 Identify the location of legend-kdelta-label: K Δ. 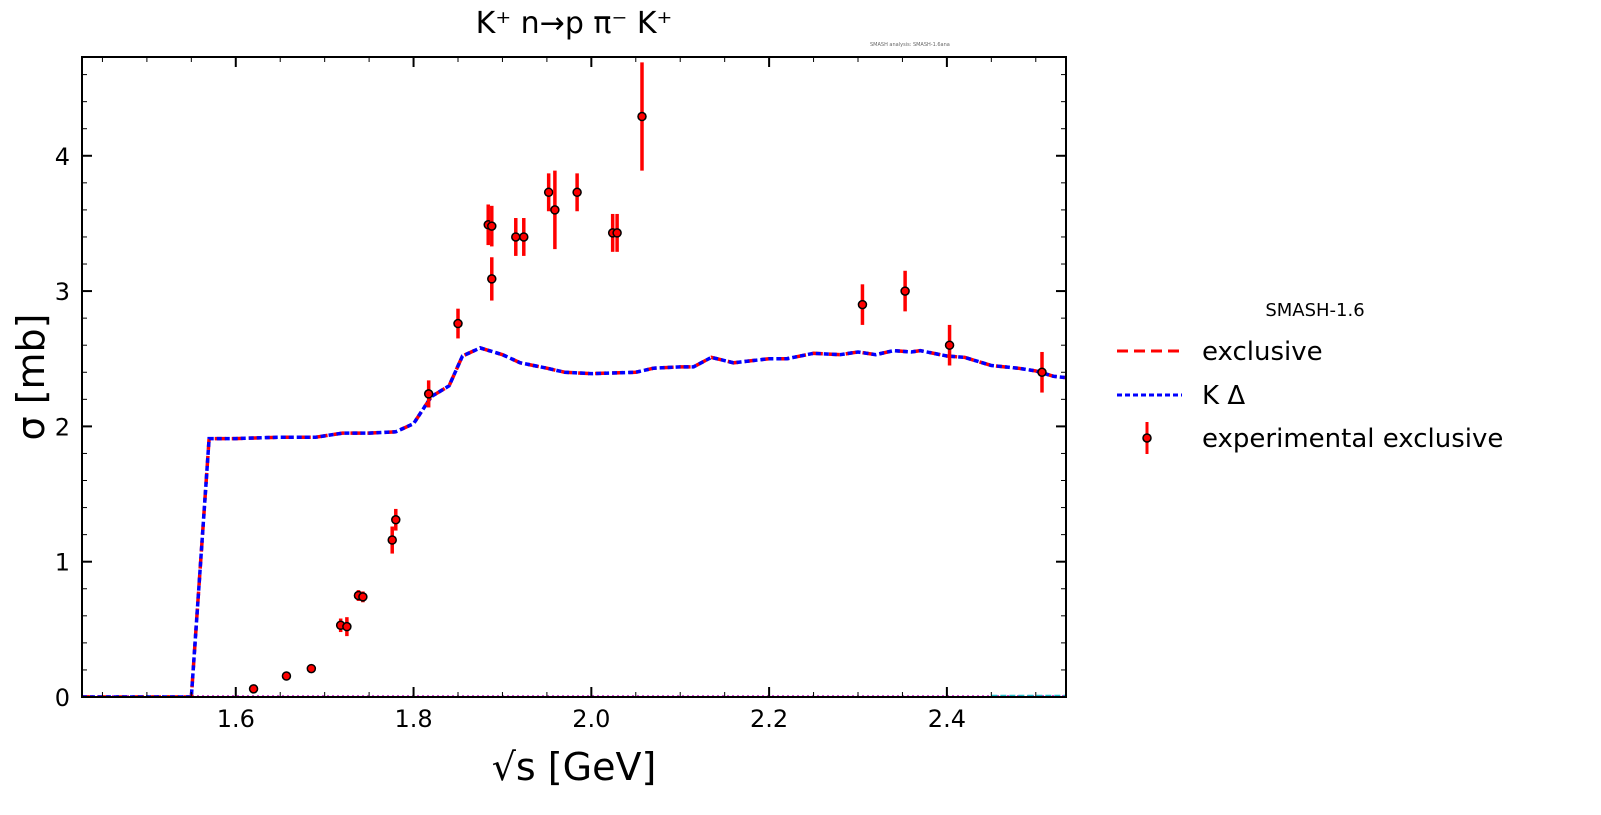
(1223, 396).